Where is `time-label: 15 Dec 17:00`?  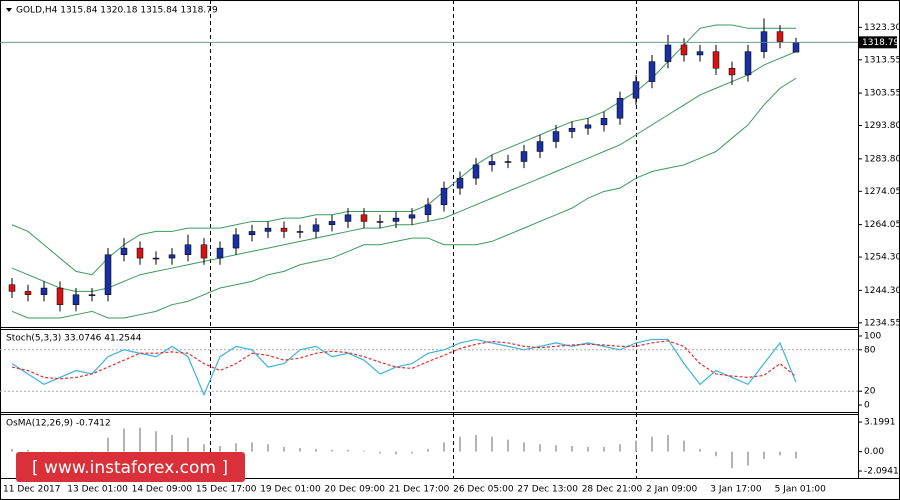
time-label: 15 Dec 17:00 is located at coordinates (226, 490).